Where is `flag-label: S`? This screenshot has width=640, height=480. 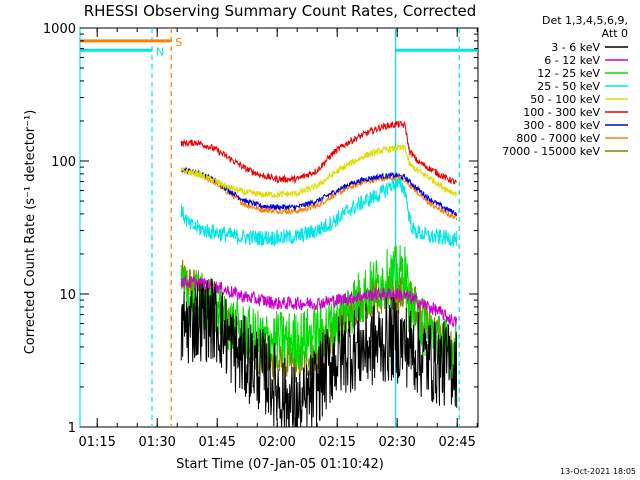 flag-label: S is located at coordinates (178, 42).